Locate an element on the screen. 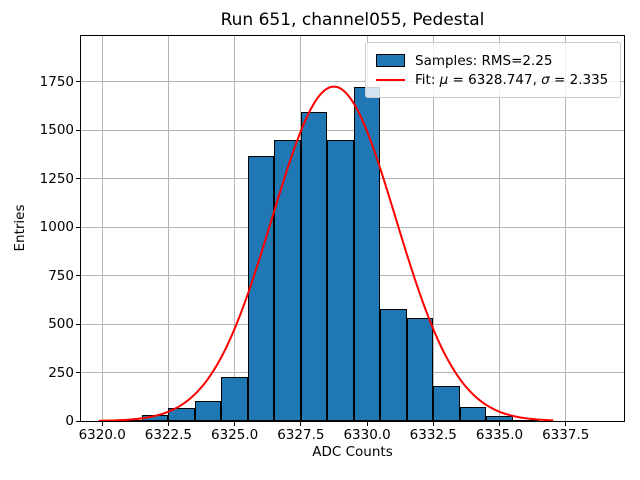 This screenshot has height=480, width=640. y-tick-label: 1250 is located at coordinates (56, 178).